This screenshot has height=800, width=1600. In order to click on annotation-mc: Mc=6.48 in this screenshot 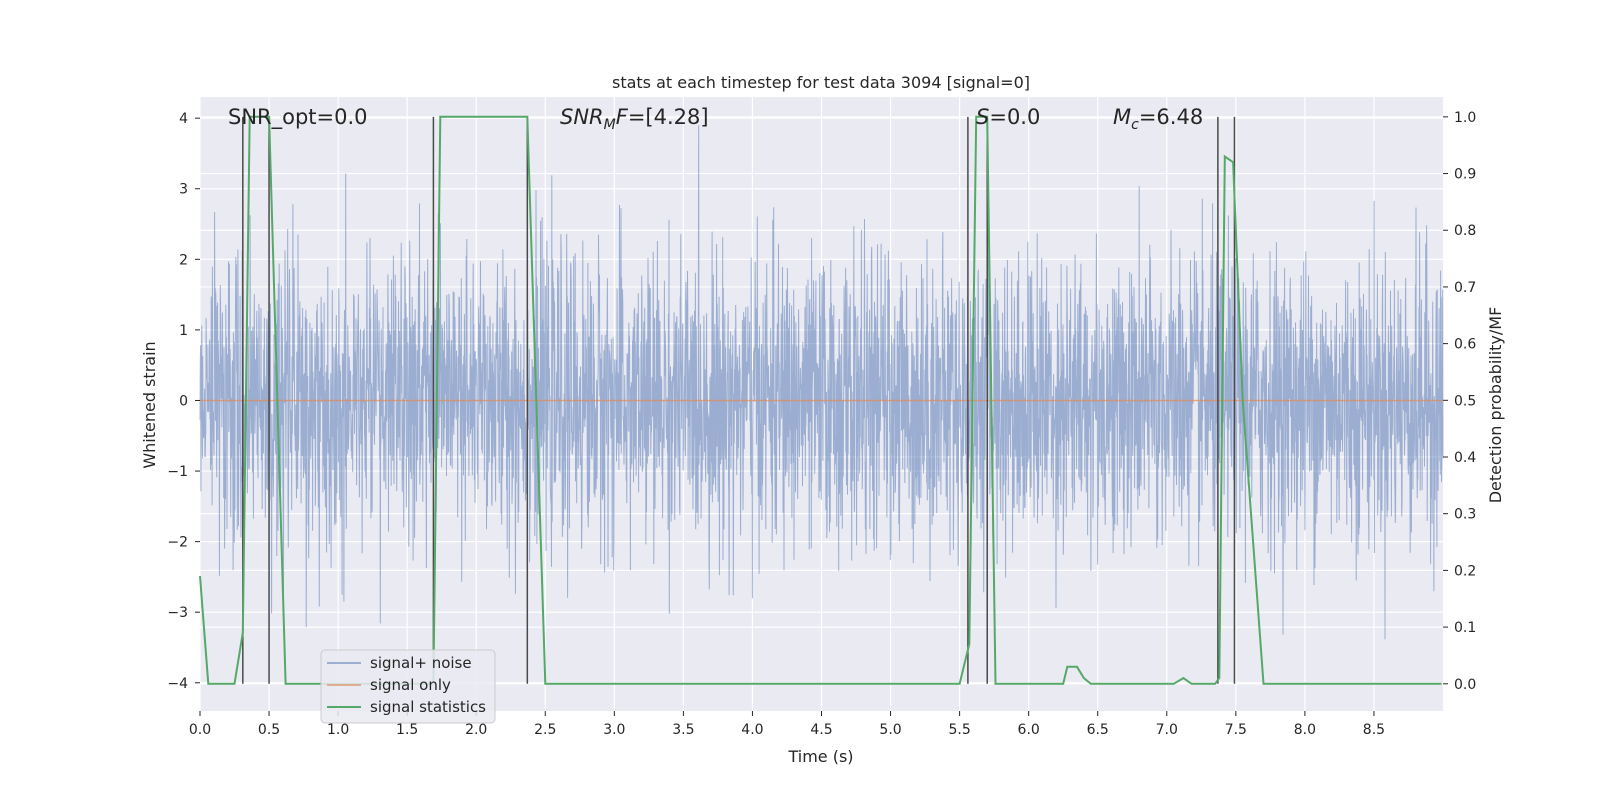, I will do `click(1158, 119)`.